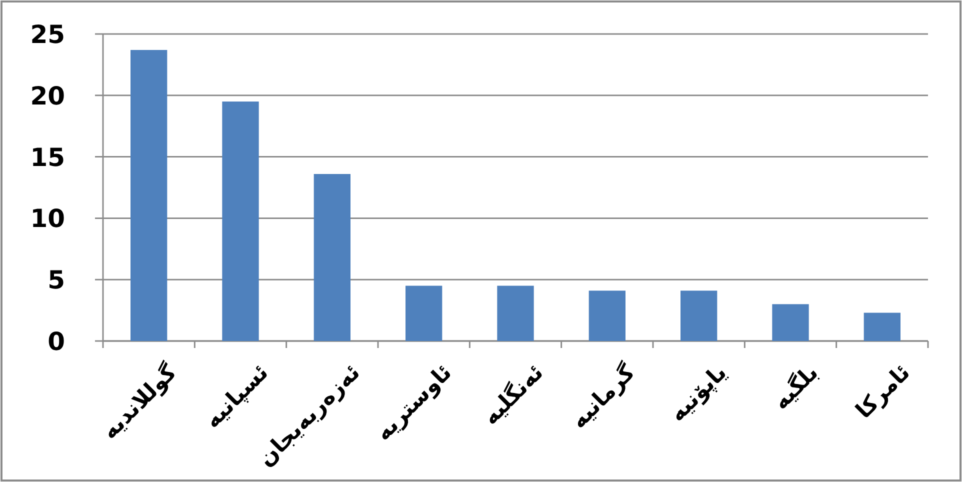 This screenshot has height=482, width=962. I want to click on y-tick-label: 10, so click(47, 219).